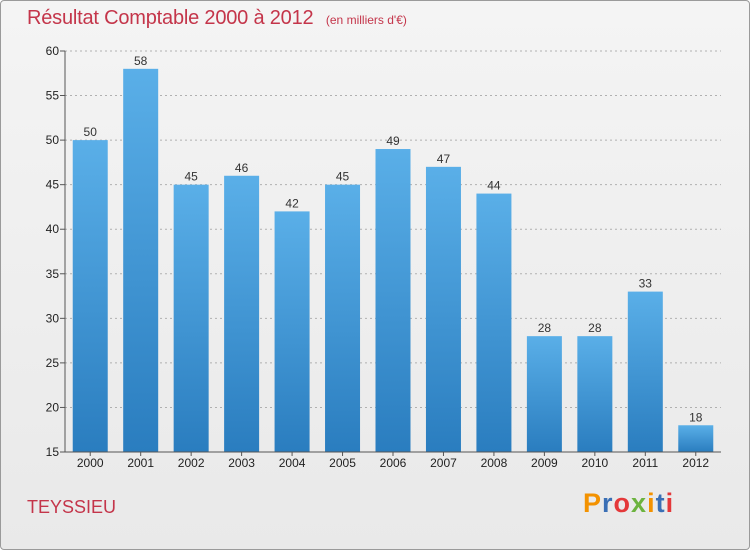 Image resolution: width=750 pixels, height=550 pixels. Describe the element at coordinates (494, 323) in the screenshot. I see `bar-2008` at that location.